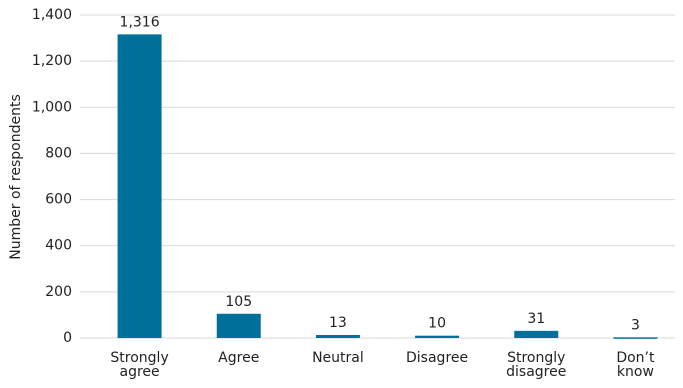 The image size is (683, 388). Describe the element at coordinates (52, 61) in the screenshot. I see `y-tick-label: 1,200` at that location.